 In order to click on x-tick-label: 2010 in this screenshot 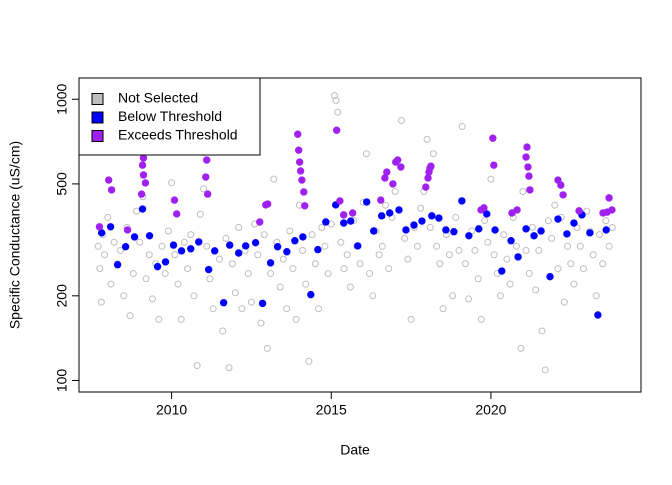, I will do `click(171, 410)`.